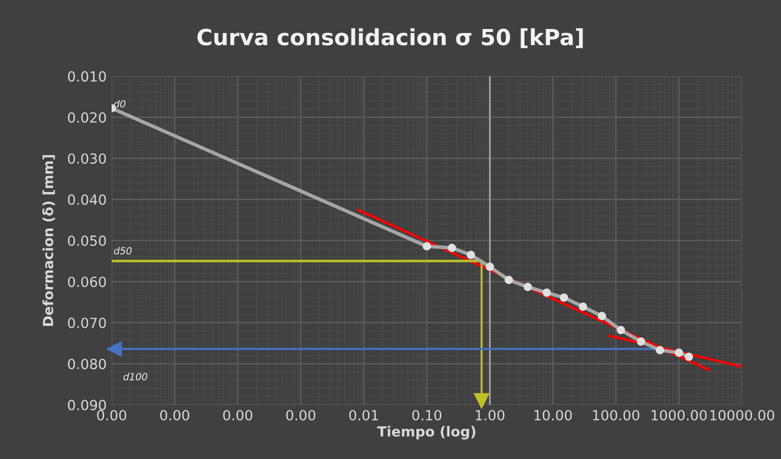  I want to click on y-tick-label: 0.050, so click(87, 240).